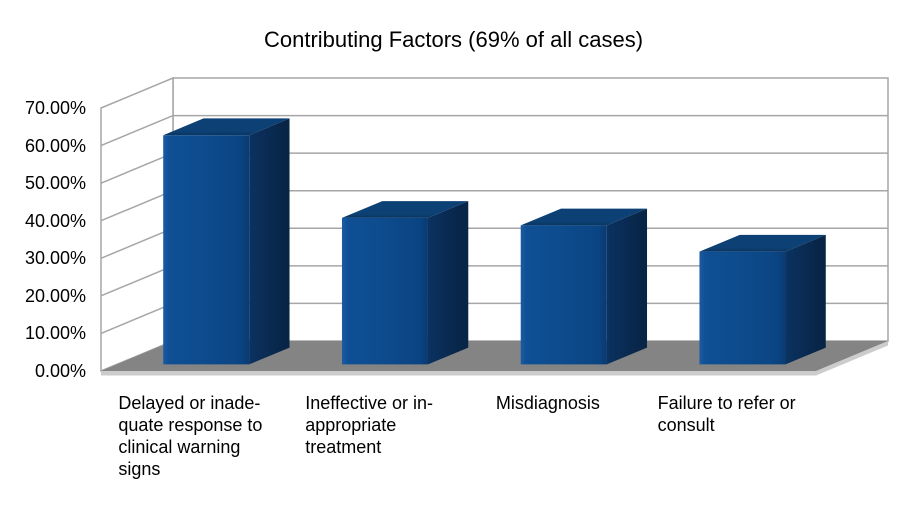 Image resolution: width=907 pixels, height=510 pixels. I want to click on chart-title: Contributing Factors (69% of all cases), so click(453, 39).